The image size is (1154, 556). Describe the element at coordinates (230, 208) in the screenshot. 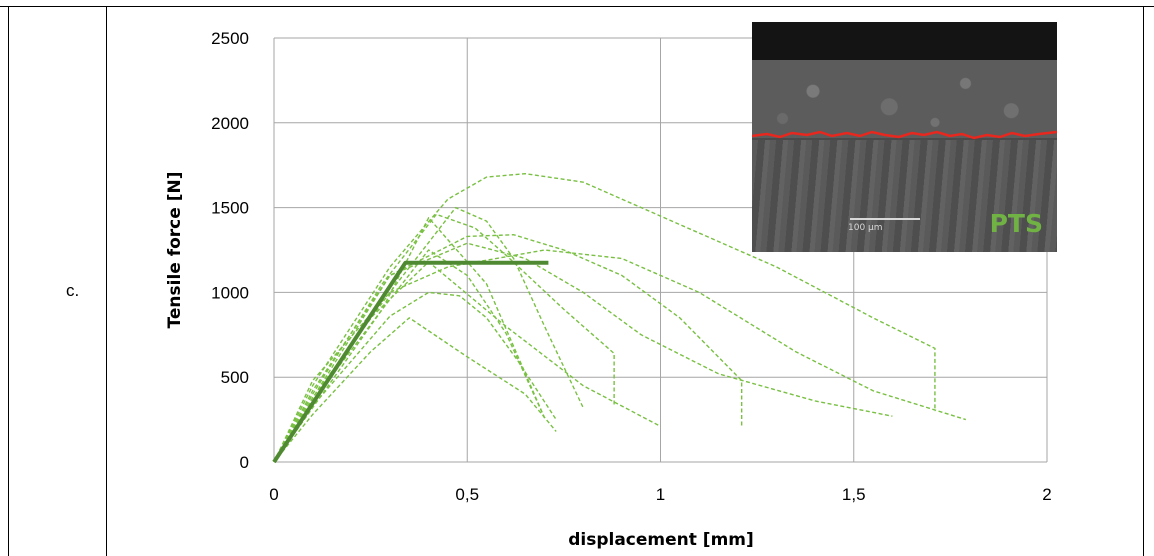

I see `y-tick-label: 1500` at that location.